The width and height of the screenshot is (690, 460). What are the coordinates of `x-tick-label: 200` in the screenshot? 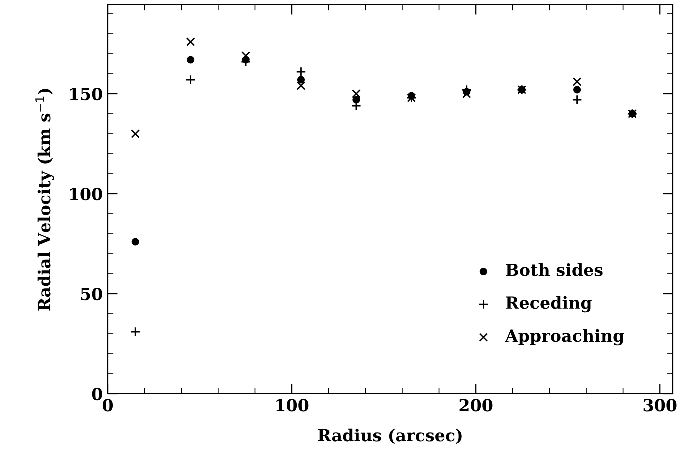 It's located at (476, 405).